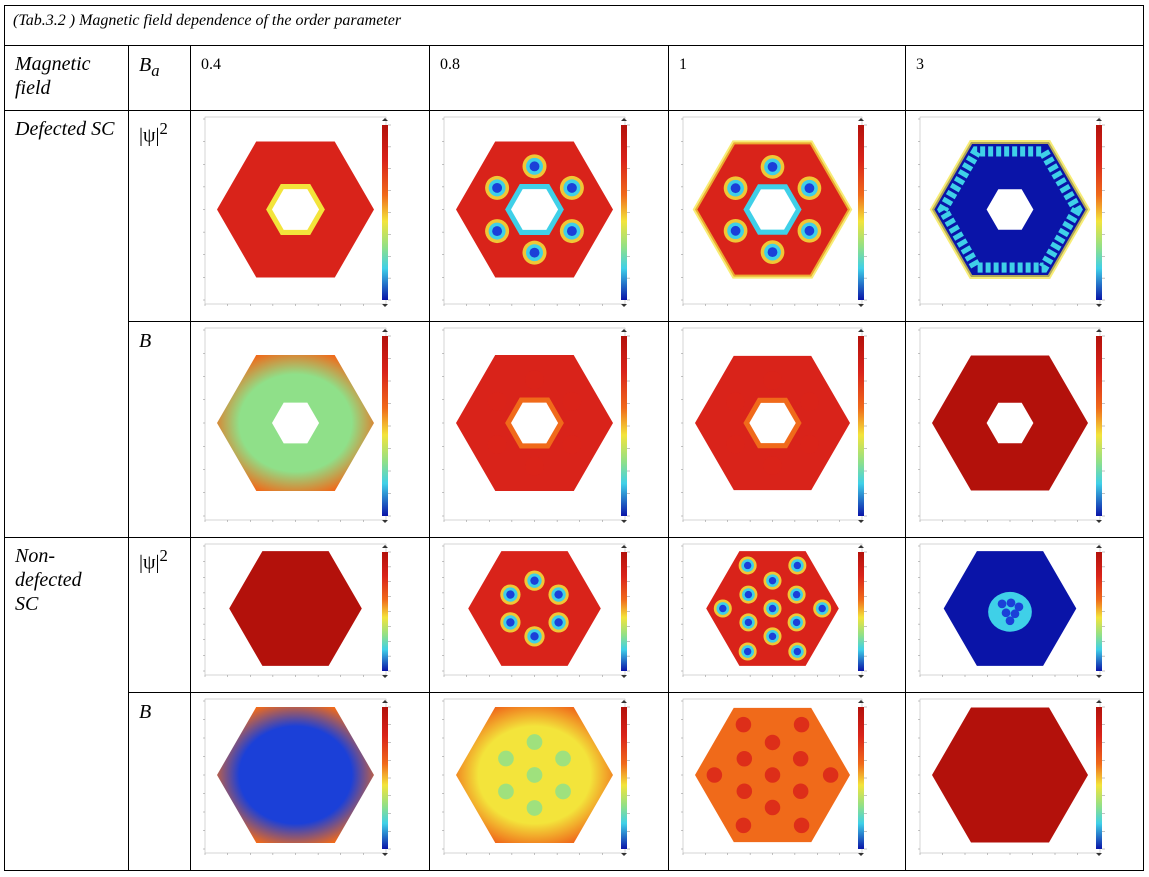 Image resolution: width=1149 pixels, height=877 pixels. What do you see at coordinates (66, 78) in the screenshot?
I see `row-label-magnetic-field: Magnetic field` at bounding box center [66, 78].